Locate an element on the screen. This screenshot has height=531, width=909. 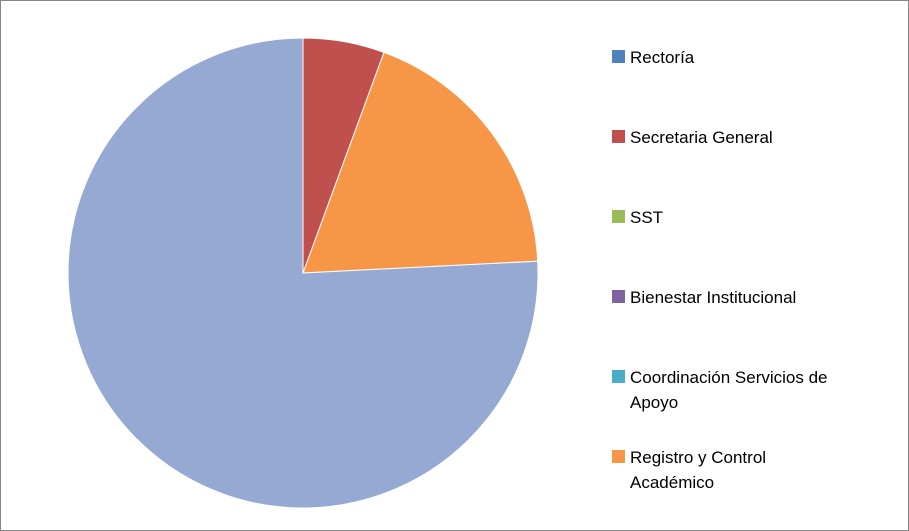
pie-slice is located at coordinates (420, 162).